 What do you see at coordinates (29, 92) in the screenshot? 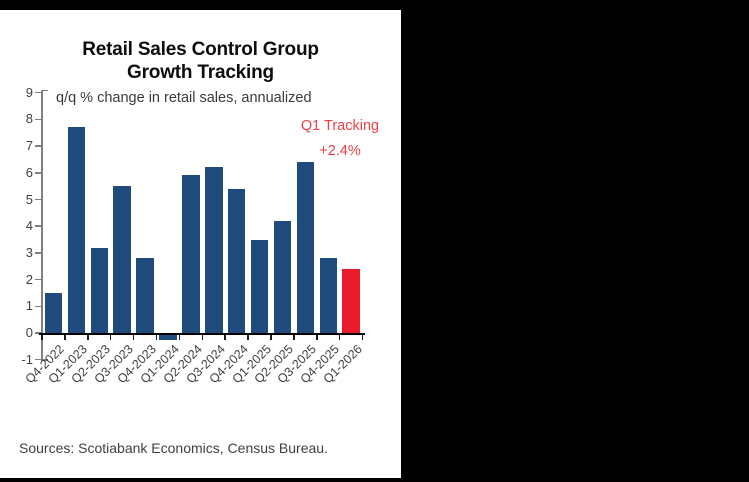
I see `y-tick-label: 9` at bounding box center [29, 92].